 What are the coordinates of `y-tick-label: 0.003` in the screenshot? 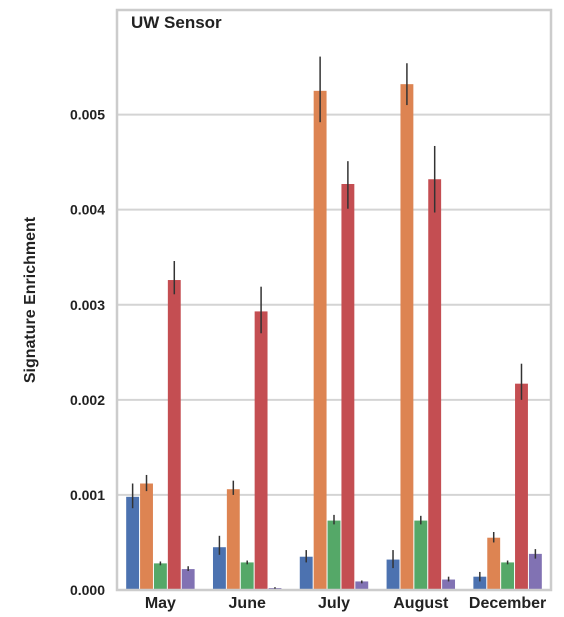 It's located at (87, 305).